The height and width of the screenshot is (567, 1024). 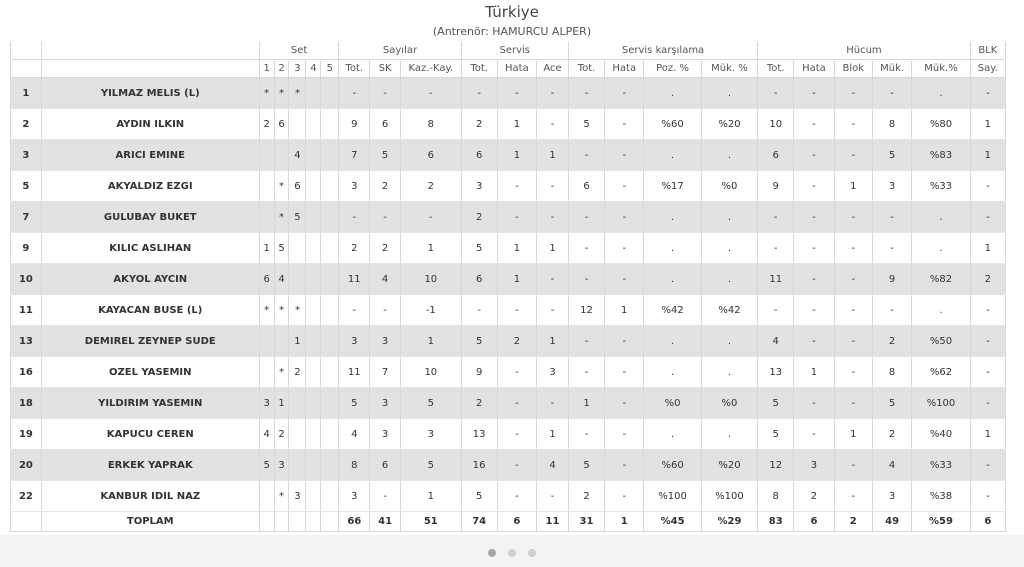 I want to click on stat-cell: %17, so click(x=672, y=186).